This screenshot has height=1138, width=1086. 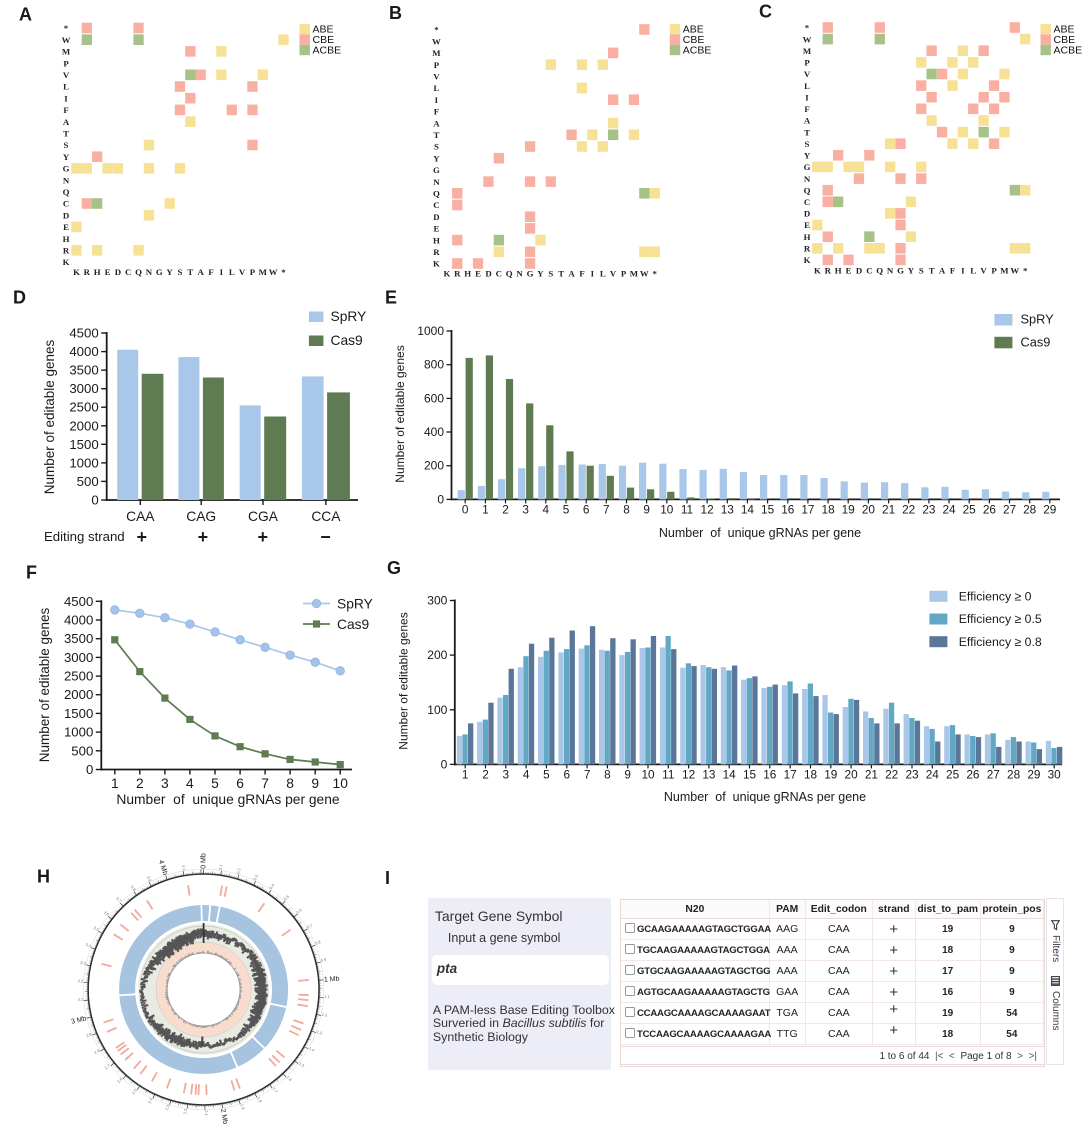 What do you see at coordinates (995, 597) in the screenshot?
I see `svg-text: Efficiency ≥ 0` at bounding box center [995, 597].